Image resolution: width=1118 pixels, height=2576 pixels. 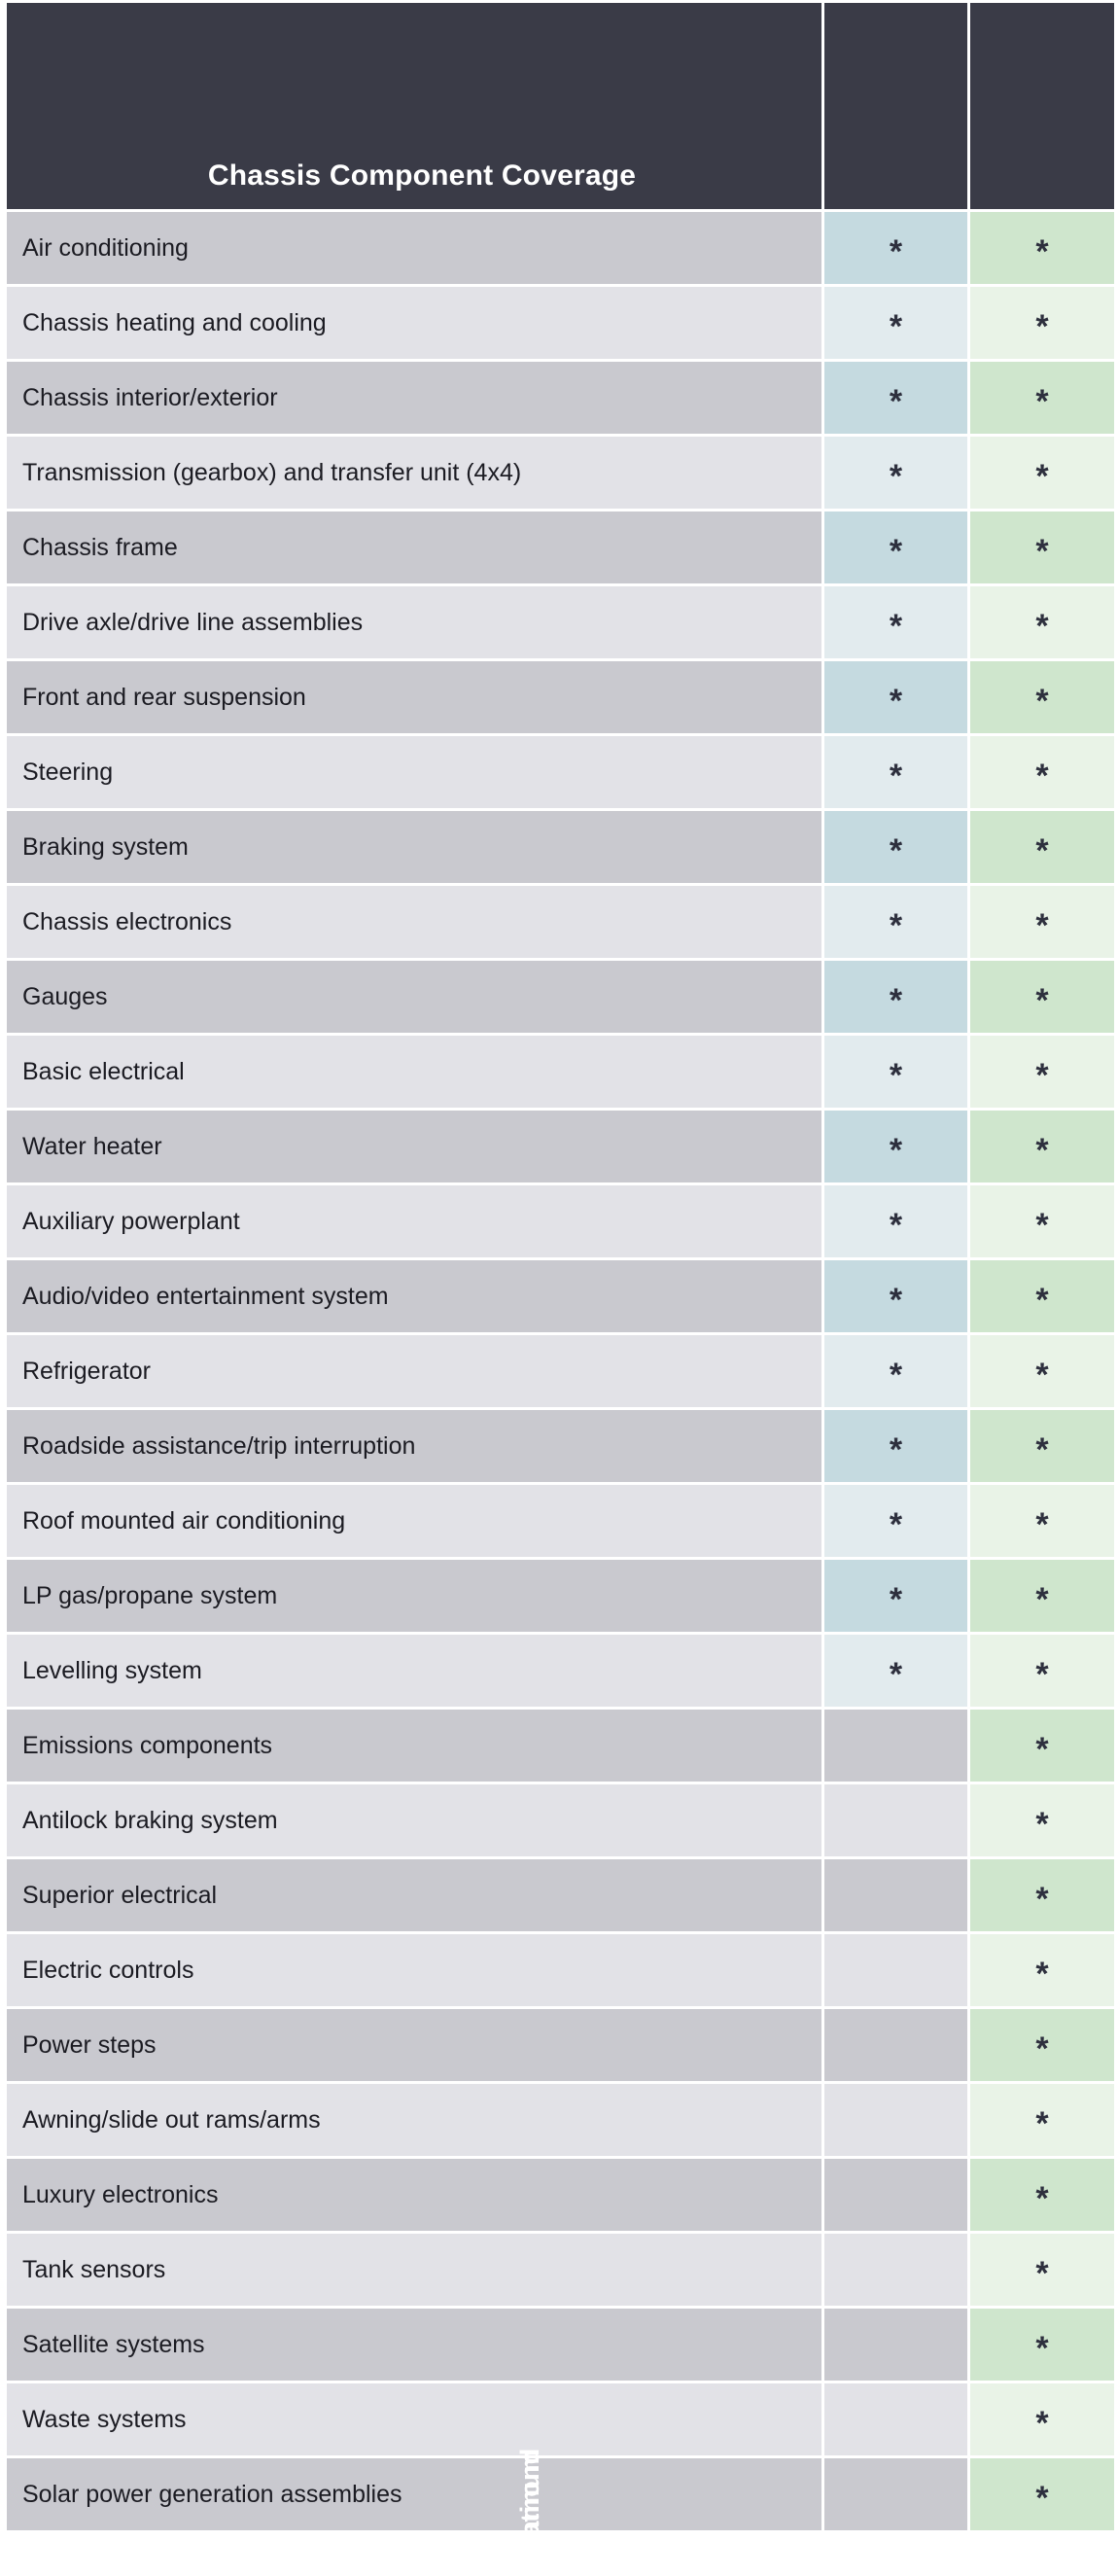 What do you see at coordinates (414, 922) in the screenshot?
I see `row-label: Chassis electronics` at bounding box center [414, 922].